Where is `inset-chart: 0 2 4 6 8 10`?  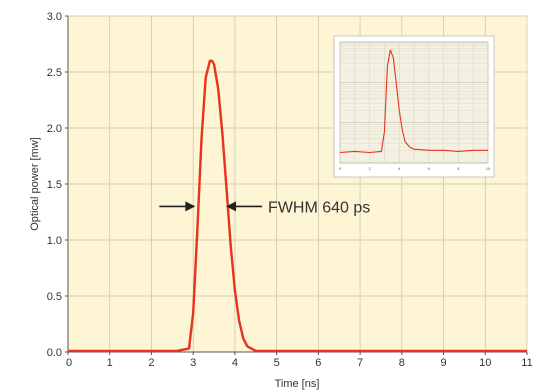
inset-chart: 0 2 4 6 8 10 is located at coordinates (414, 106).